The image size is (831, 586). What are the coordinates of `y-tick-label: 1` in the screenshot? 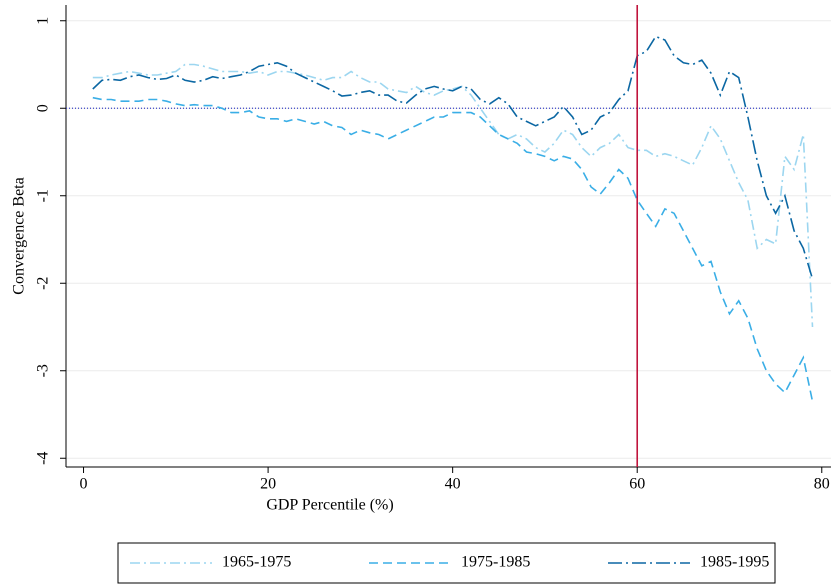 It's located at (43, 21).